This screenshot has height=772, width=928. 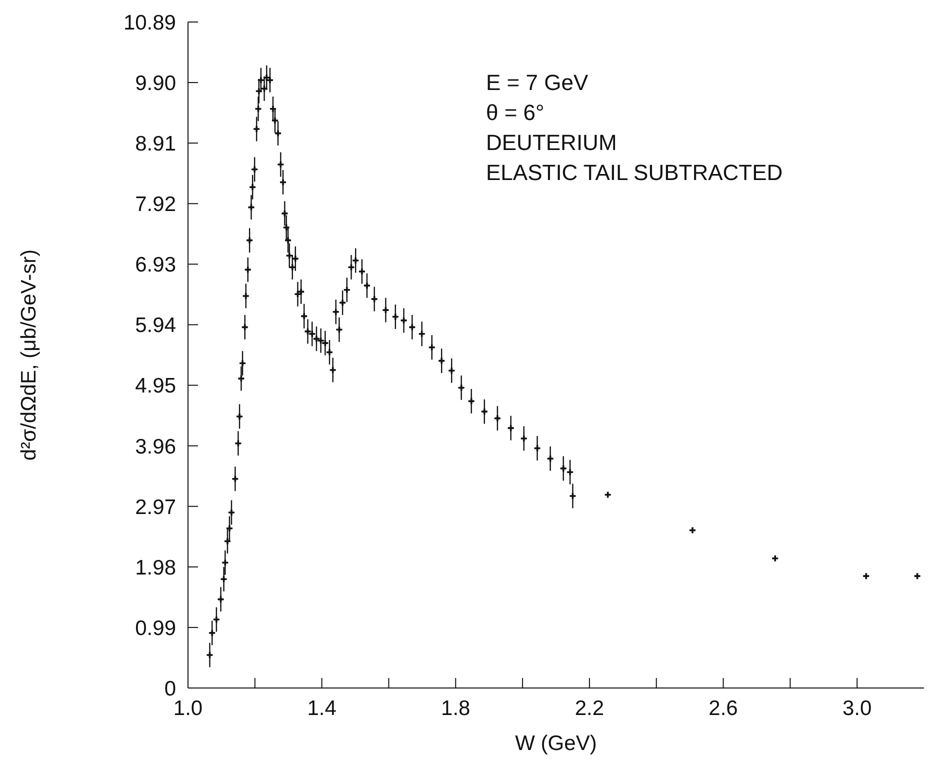 I want to click on y-tick-label: 0.99, so click(x=155, y=628).